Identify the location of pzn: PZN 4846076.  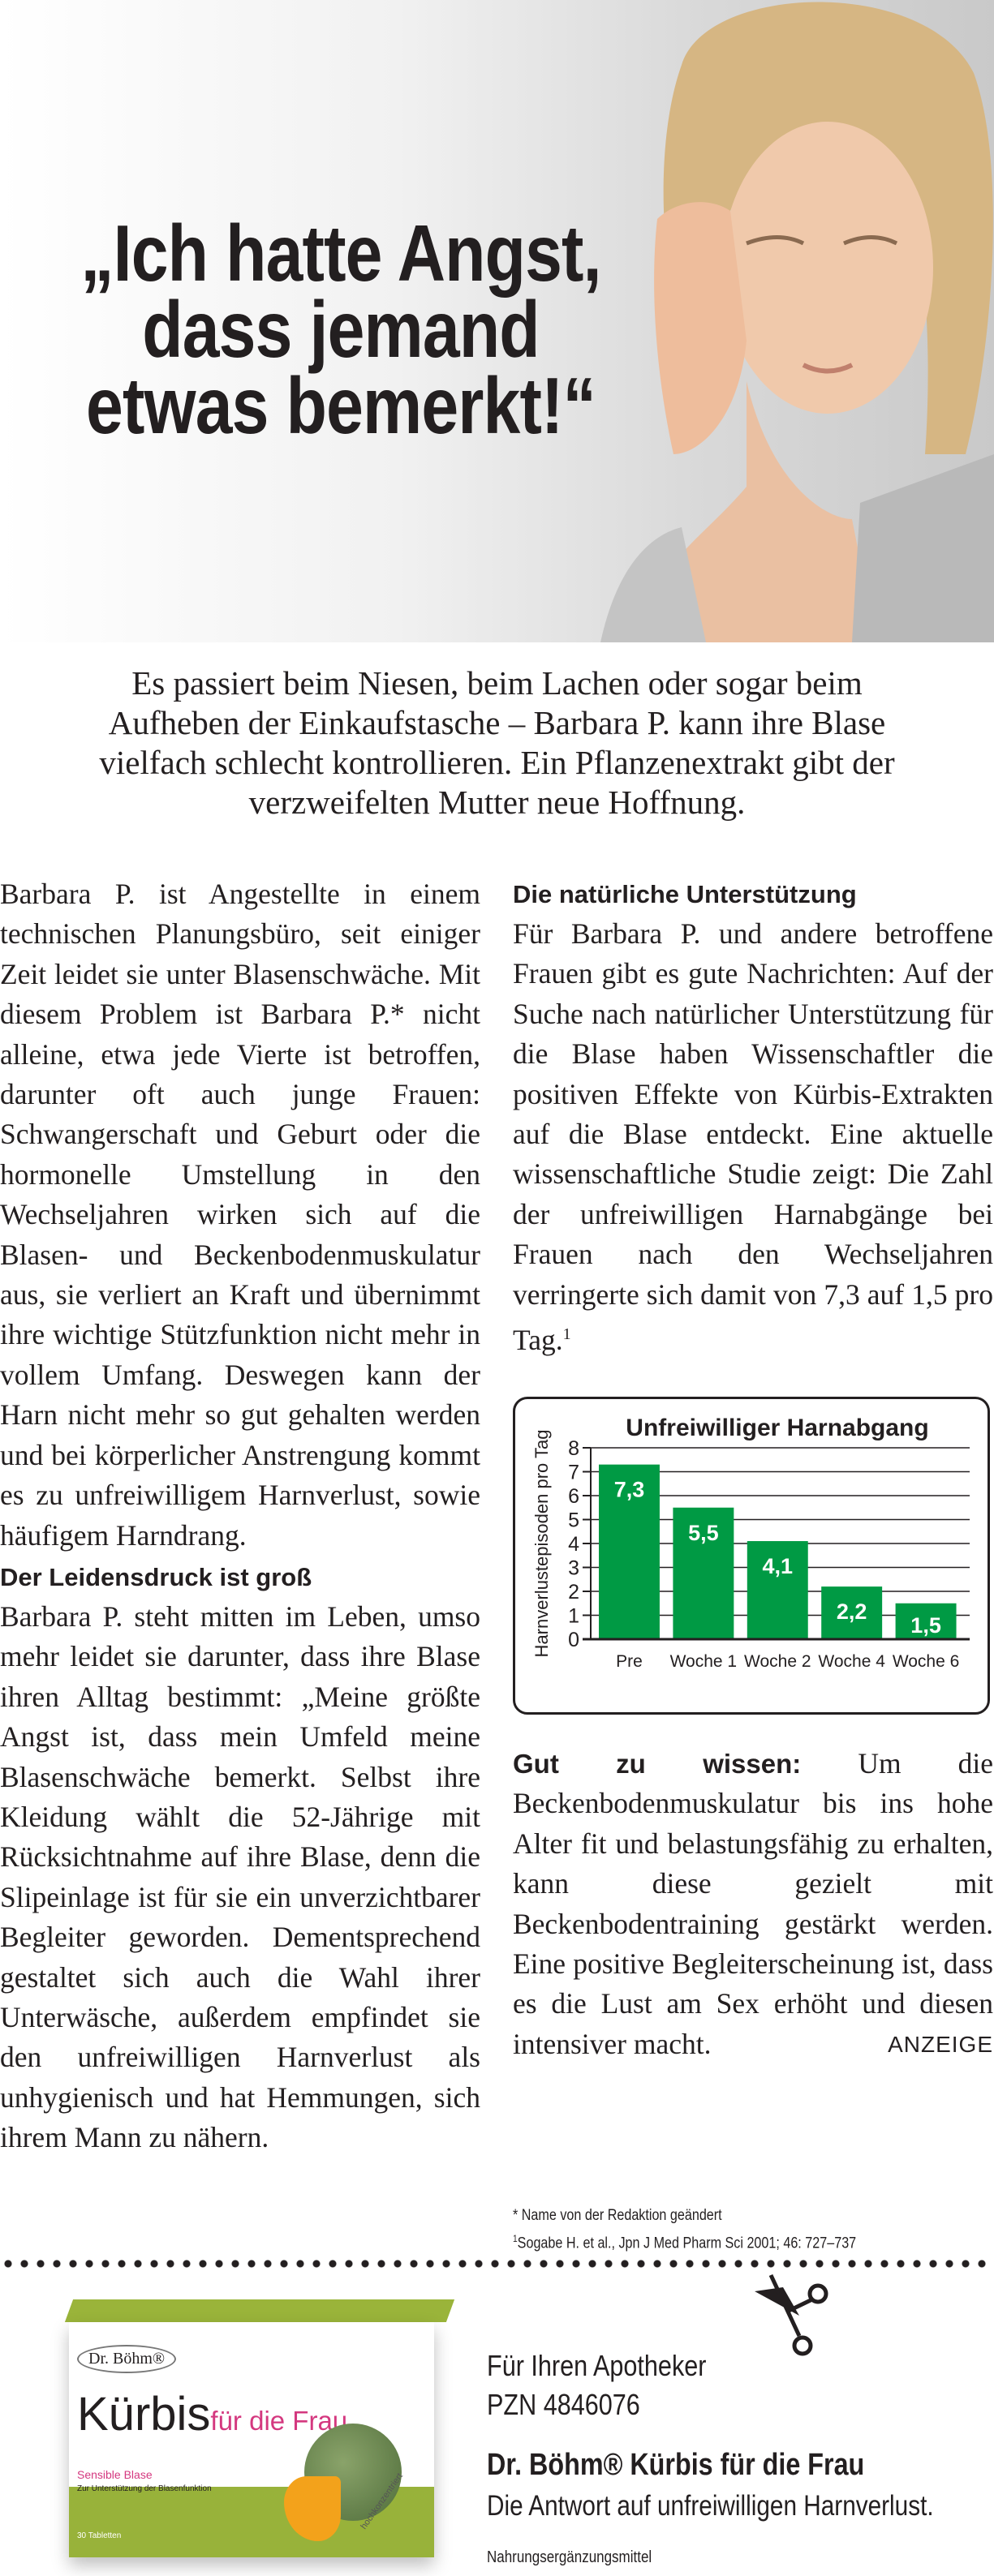
(563, 2404).